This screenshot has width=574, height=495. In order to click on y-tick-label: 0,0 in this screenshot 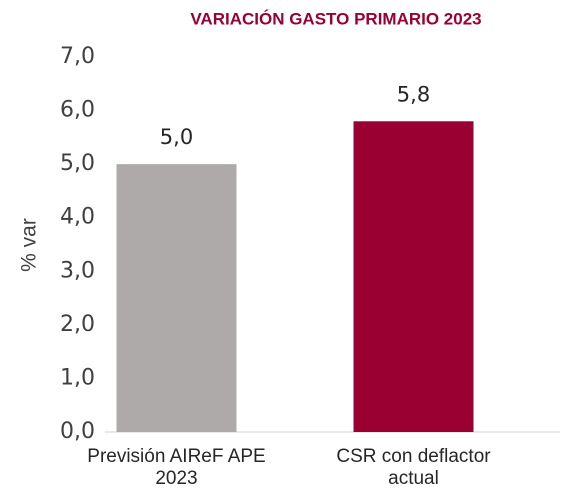, I will do `click(77, 431)`.